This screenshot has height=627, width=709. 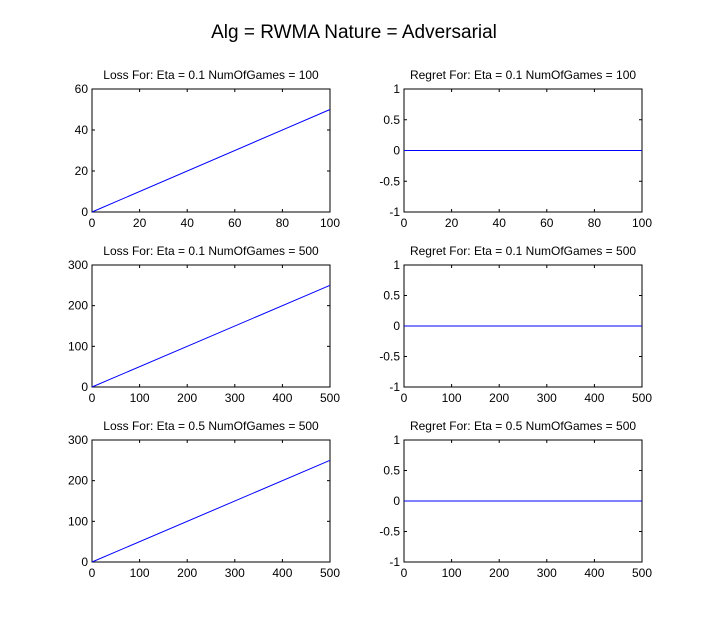 I want to click on y-tick-label: 20, so click(x=82, y=171).